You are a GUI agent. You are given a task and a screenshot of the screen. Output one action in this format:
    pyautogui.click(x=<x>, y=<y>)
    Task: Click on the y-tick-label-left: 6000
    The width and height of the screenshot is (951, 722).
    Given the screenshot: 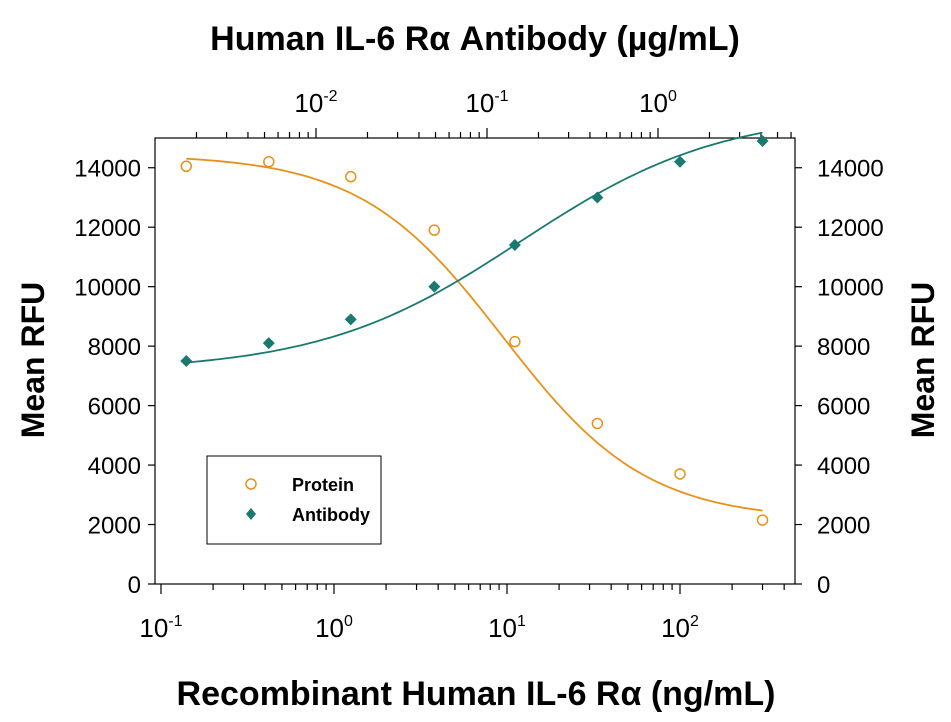 What is the action you would take?
    pyautogui.click(x=114, y=407)
    